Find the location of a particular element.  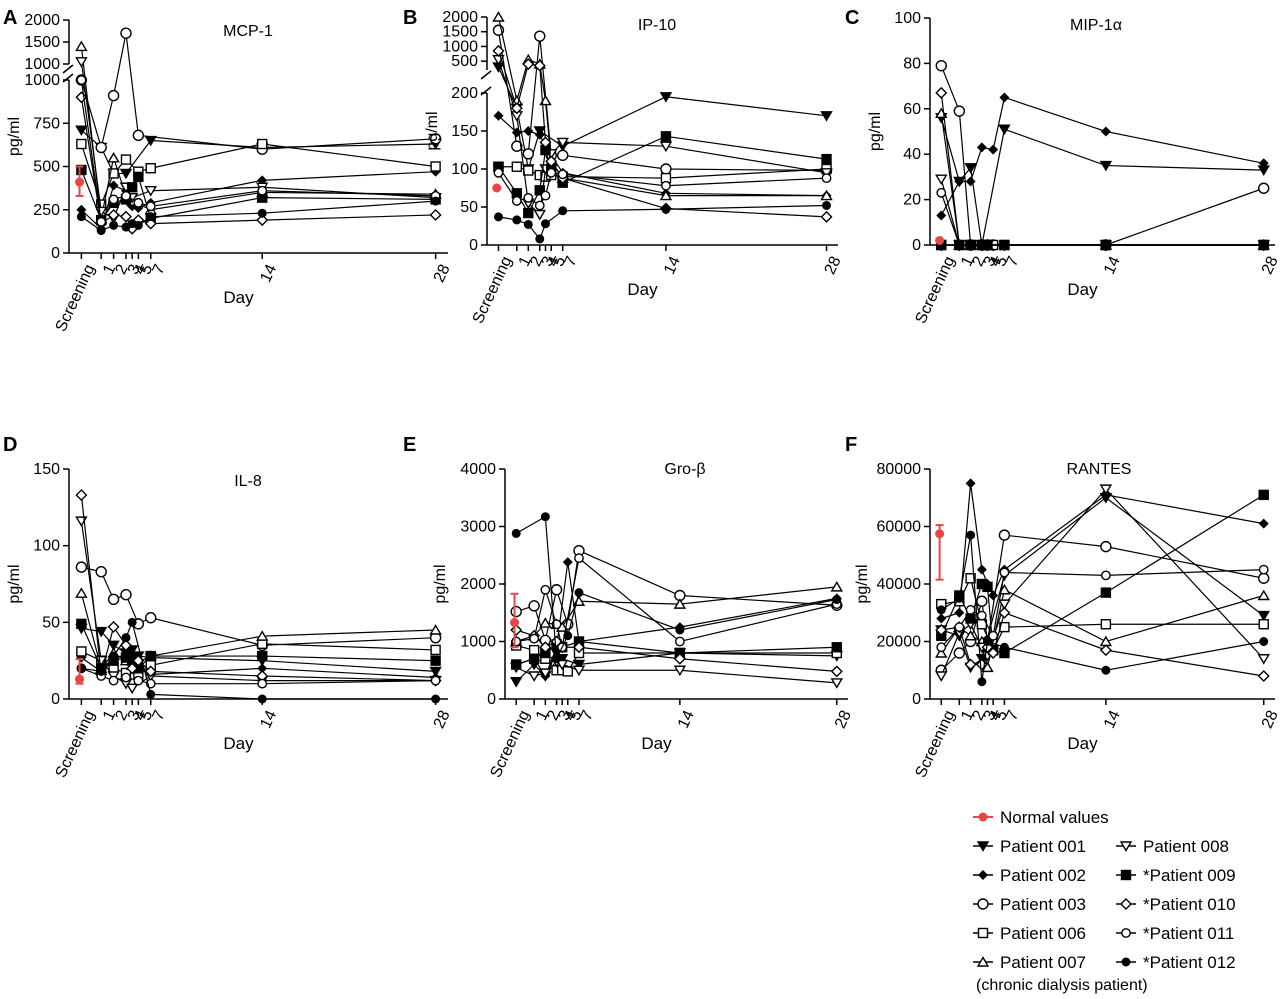

legend-item: Patient 003 is located at coordinates (1029, 904).